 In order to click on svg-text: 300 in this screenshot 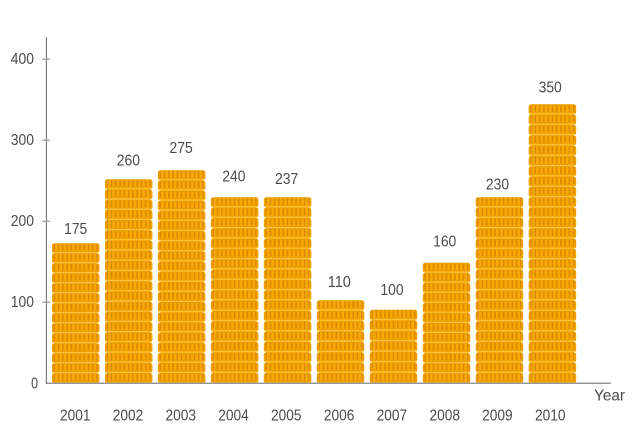, I will do `click(22, 140)`.